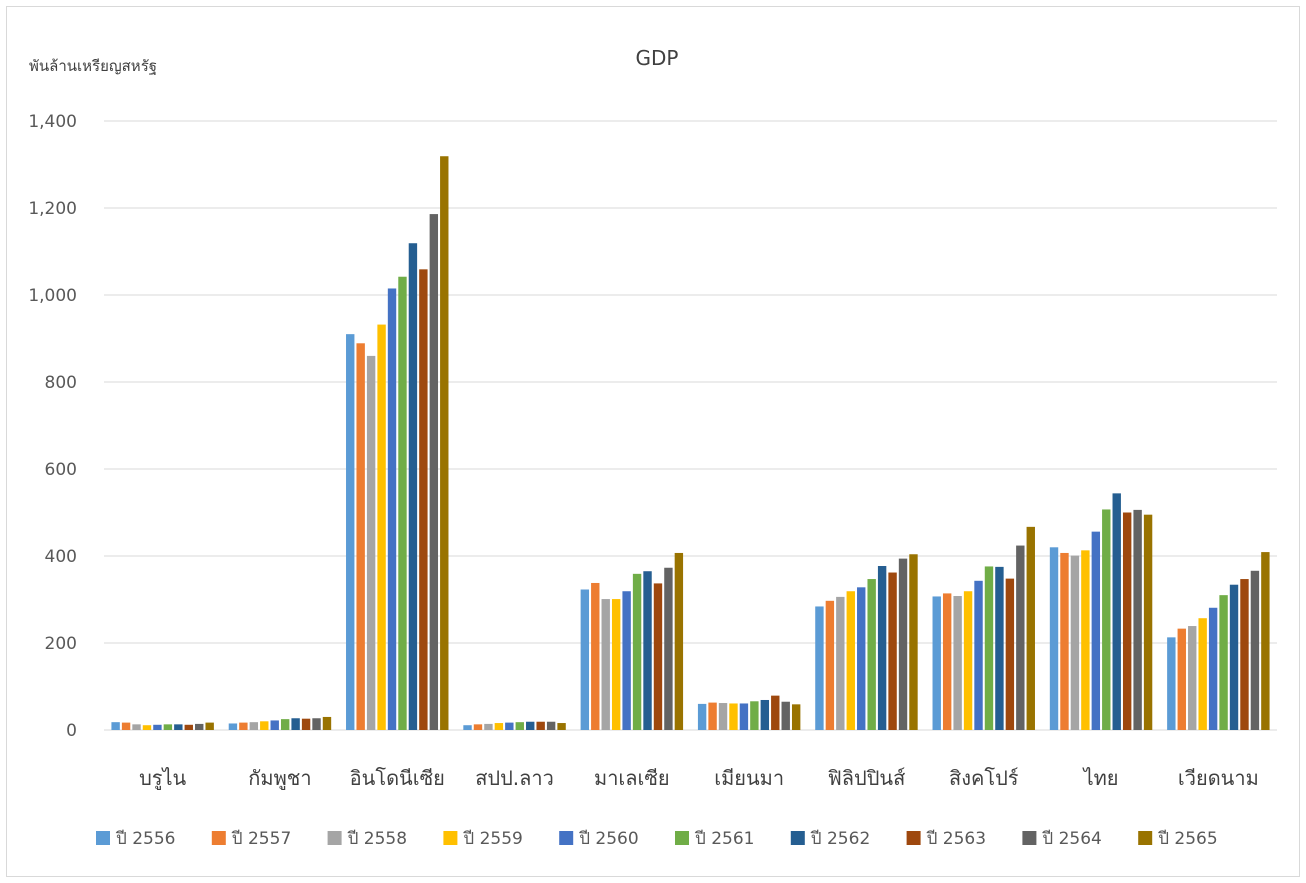  What do you see at coordinates (984, 778) in the screenshot?
I see `x-tick-label: สิงคโปร์` at bounding box center [984, 778].